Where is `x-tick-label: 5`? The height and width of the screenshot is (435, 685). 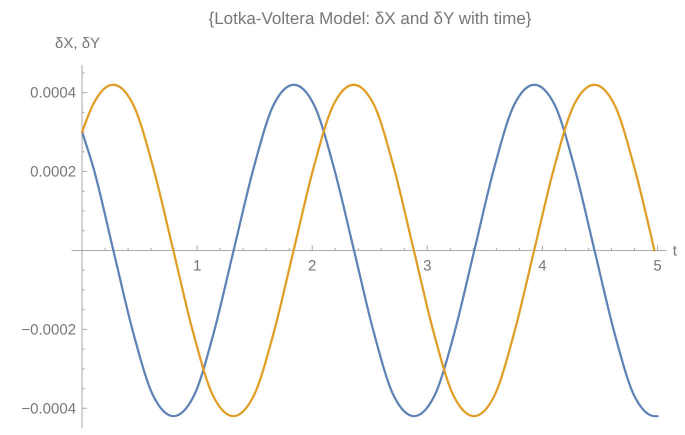
x-tick-label: 5 is located at coordinates (657, 265).